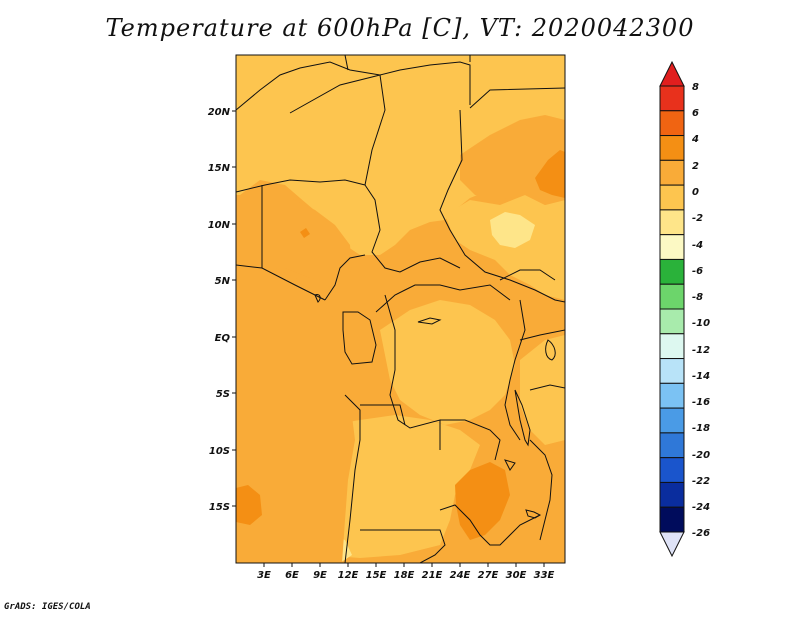 The image size is (800, 618). Describe the element at coordinates (223, 394) in the screenshot. I see `lat-tick-label: 5S` at that location.